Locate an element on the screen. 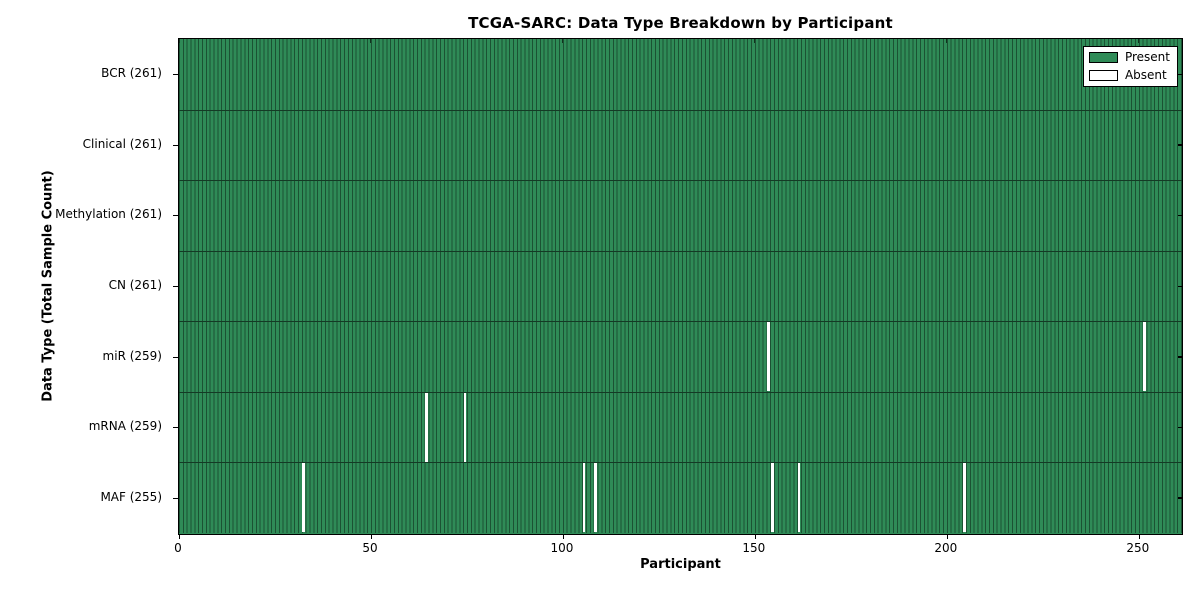  y-category-label: miR (259) is located at coordinates (132, 355).